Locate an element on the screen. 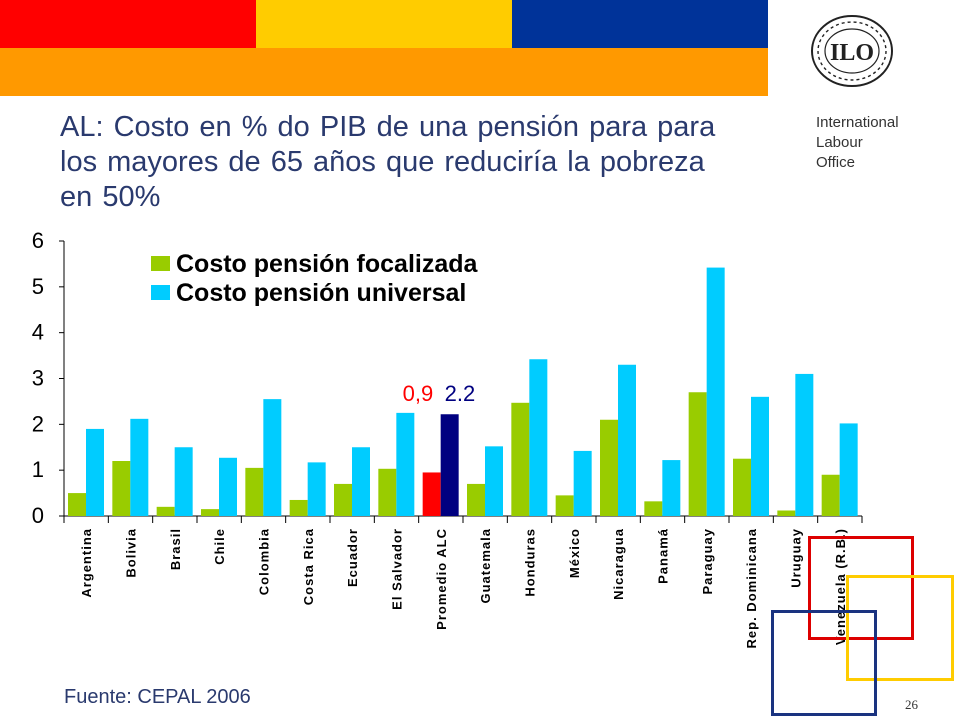 This screenshot has width=960, height=720. org-name: International Labour Office is located at coordinates (857, 143).